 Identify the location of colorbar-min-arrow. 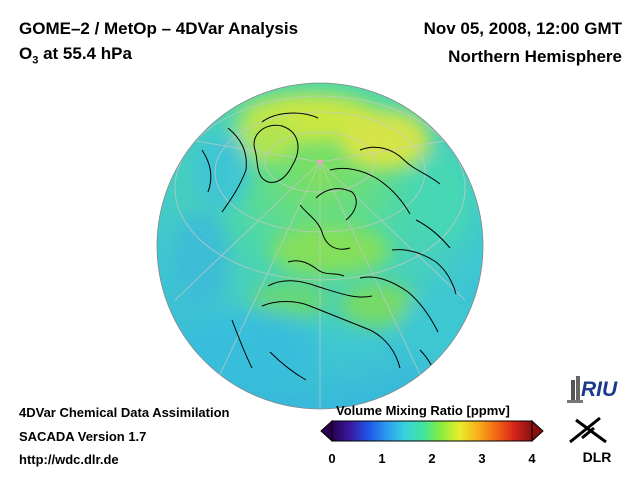
(326, 431).